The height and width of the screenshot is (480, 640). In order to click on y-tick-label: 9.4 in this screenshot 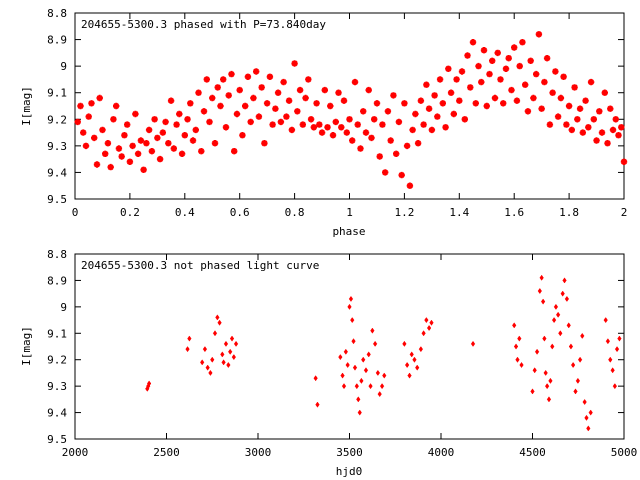, I will do `click(57, 413)`.